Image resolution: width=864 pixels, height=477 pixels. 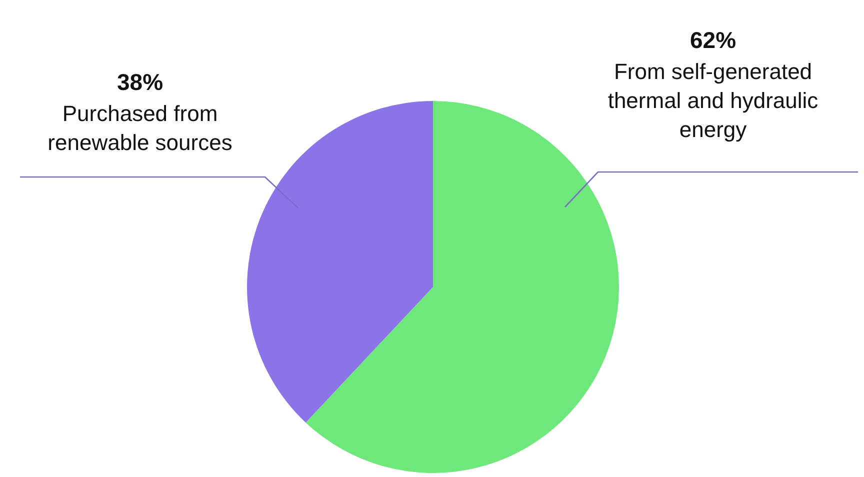 I want to click on data-label: 62%, so click(x=713, y=40).